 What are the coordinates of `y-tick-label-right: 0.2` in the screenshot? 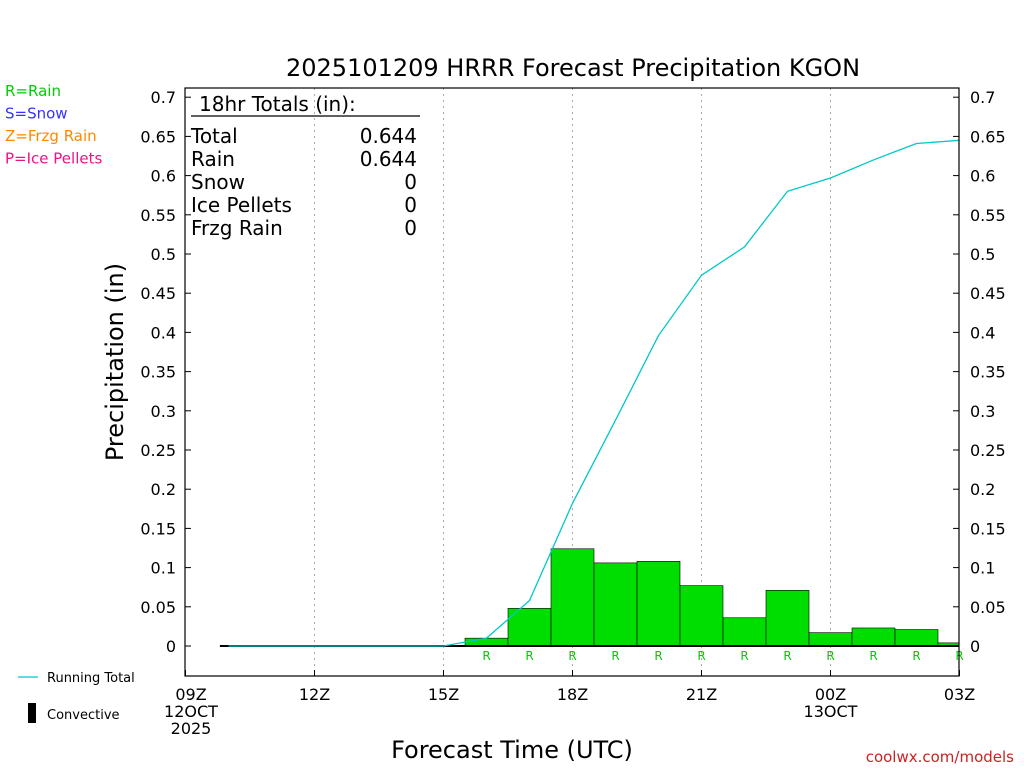 It's located at (982, 489).